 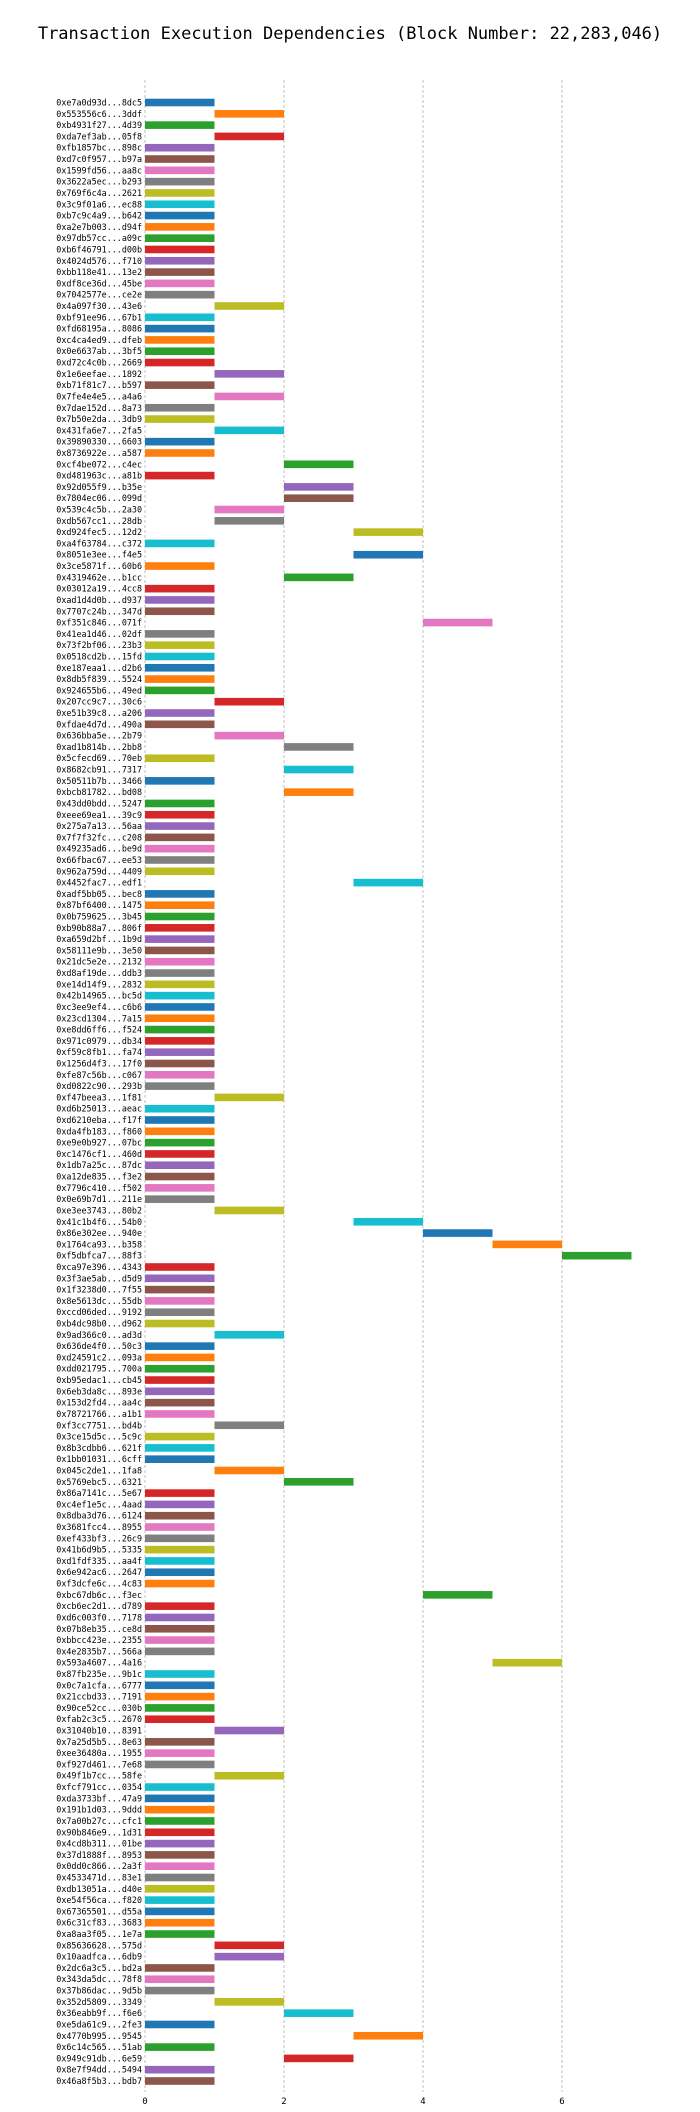 I want to click on y-label-56: 0x636bba5e...2b79, so click(x=99, y=736).